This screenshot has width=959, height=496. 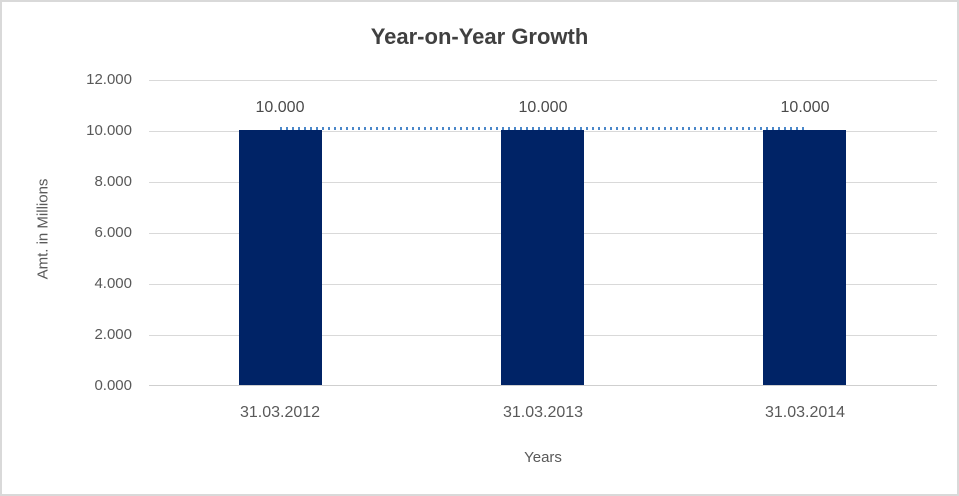 What do you see at coordinates (479, 36) in the screenshot?
I see `chart-title: Year-on-Year Growth` at bounding box center [479, 36].